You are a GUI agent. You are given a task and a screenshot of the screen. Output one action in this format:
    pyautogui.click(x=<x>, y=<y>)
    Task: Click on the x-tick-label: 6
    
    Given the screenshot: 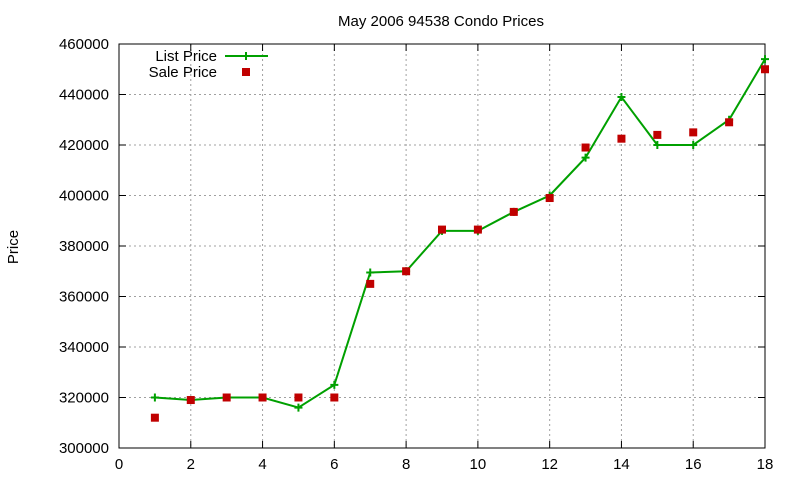 What is the action you would take?
    pyautogui.click(x=334, y=464)
    